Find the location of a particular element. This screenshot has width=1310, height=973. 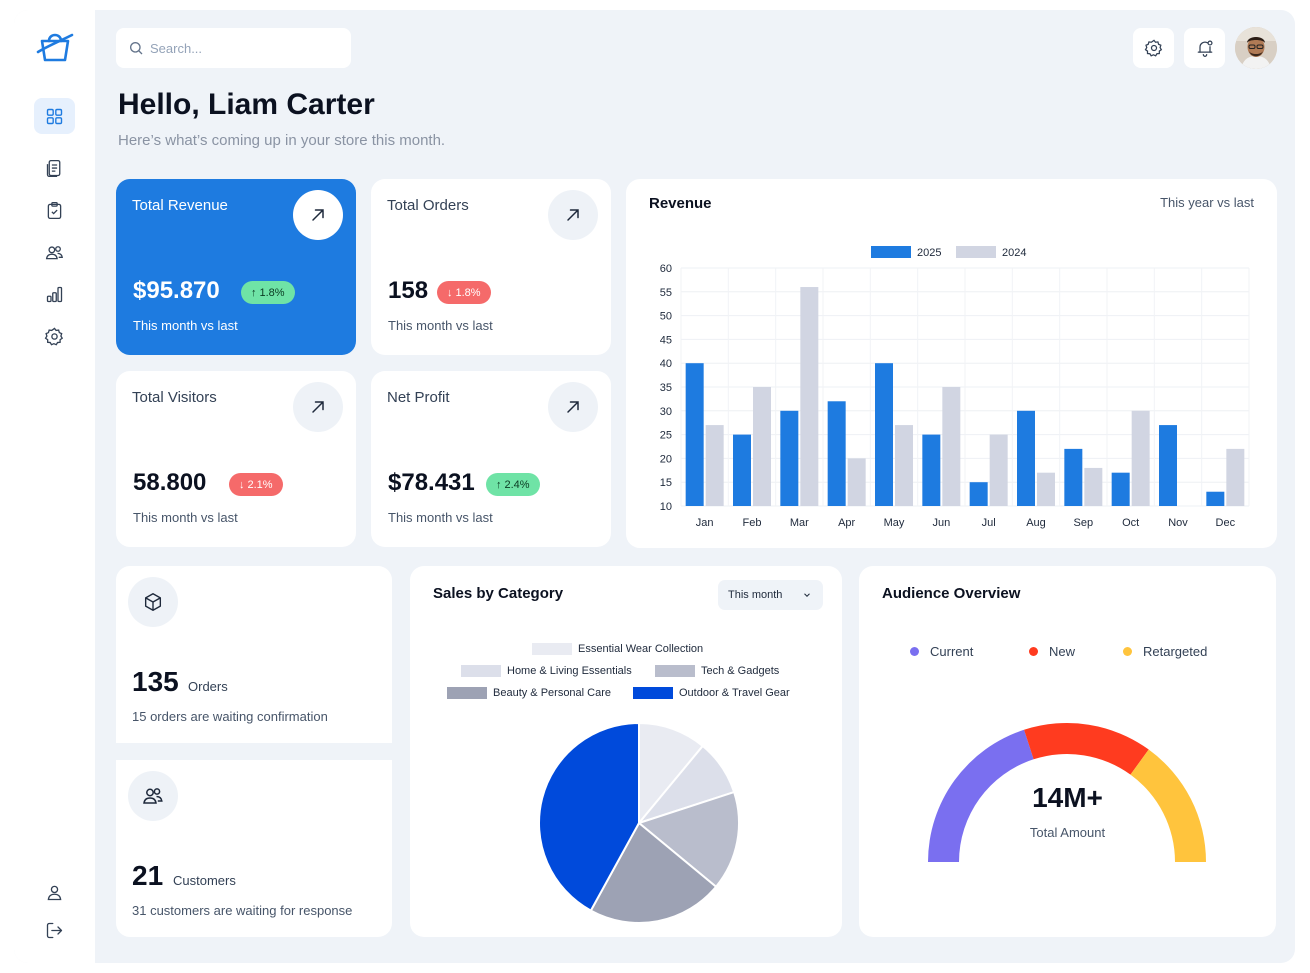

x-tick-label: Mar is located at coordinates (799, 523).